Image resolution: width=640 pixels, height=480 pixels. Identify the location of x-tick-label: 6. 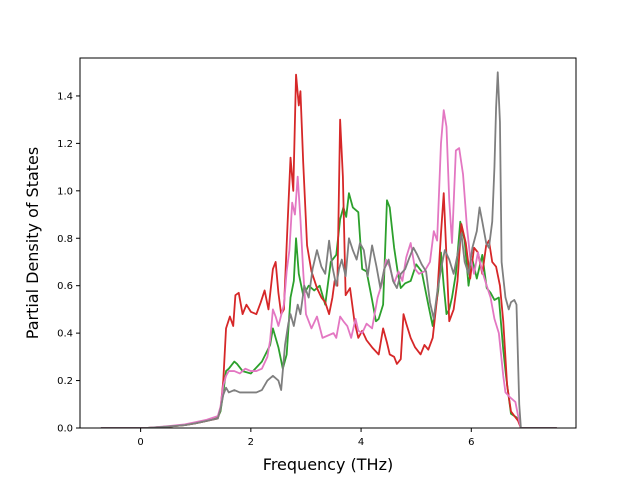
(471, 442).